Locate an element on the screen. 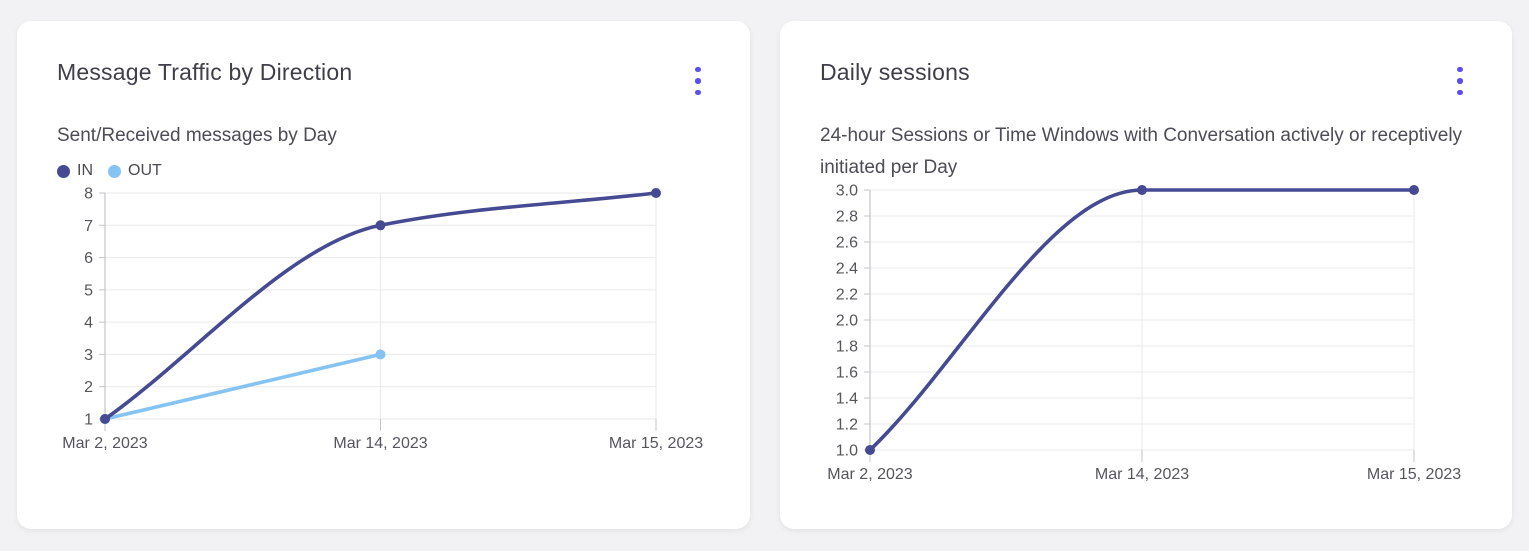 This screenshot has width=1529, height=551. legend-dot-out is located at coordinates (114, 171).